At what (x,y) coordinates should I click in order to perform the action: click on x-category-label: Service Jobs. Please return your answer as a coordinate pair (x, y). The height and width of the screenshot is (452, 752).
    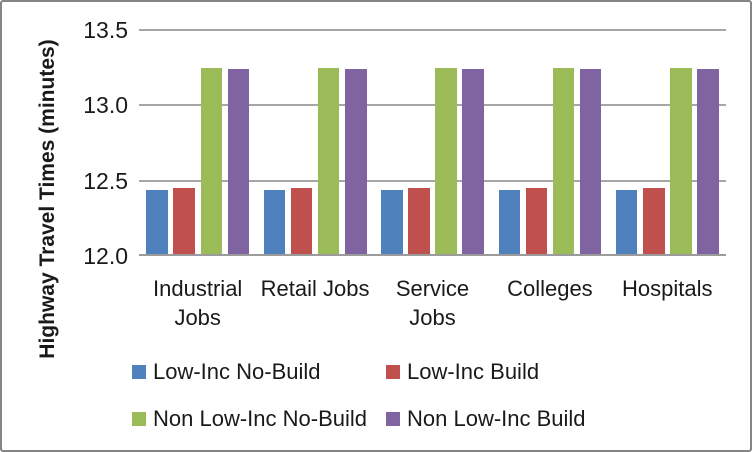
    Looking at the image, I should click on (432, 303).